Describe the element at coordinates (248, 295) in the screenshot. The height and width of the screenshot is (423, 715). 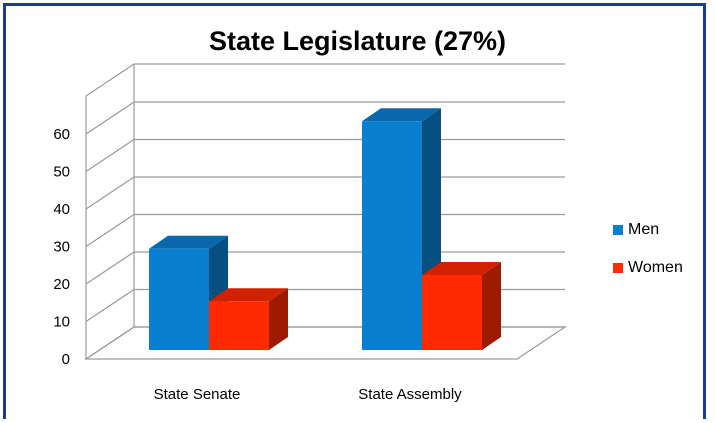
I see `bar-women-state-senate-top` at that location.